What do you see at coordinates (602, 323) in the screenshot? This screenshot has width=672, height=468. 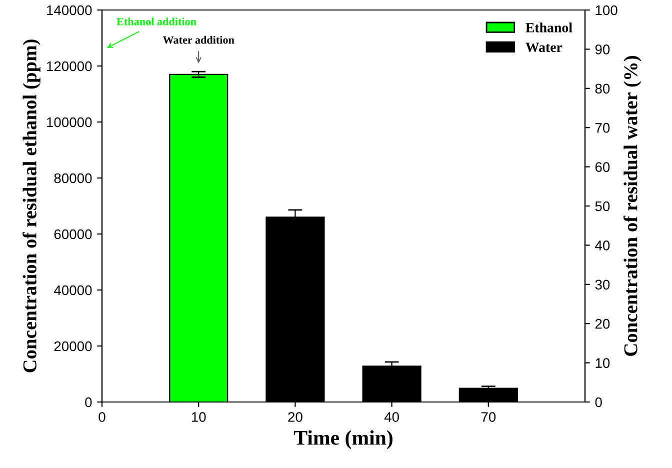 I see `y2-tick-label: 20` at bounding box center [602, 323].